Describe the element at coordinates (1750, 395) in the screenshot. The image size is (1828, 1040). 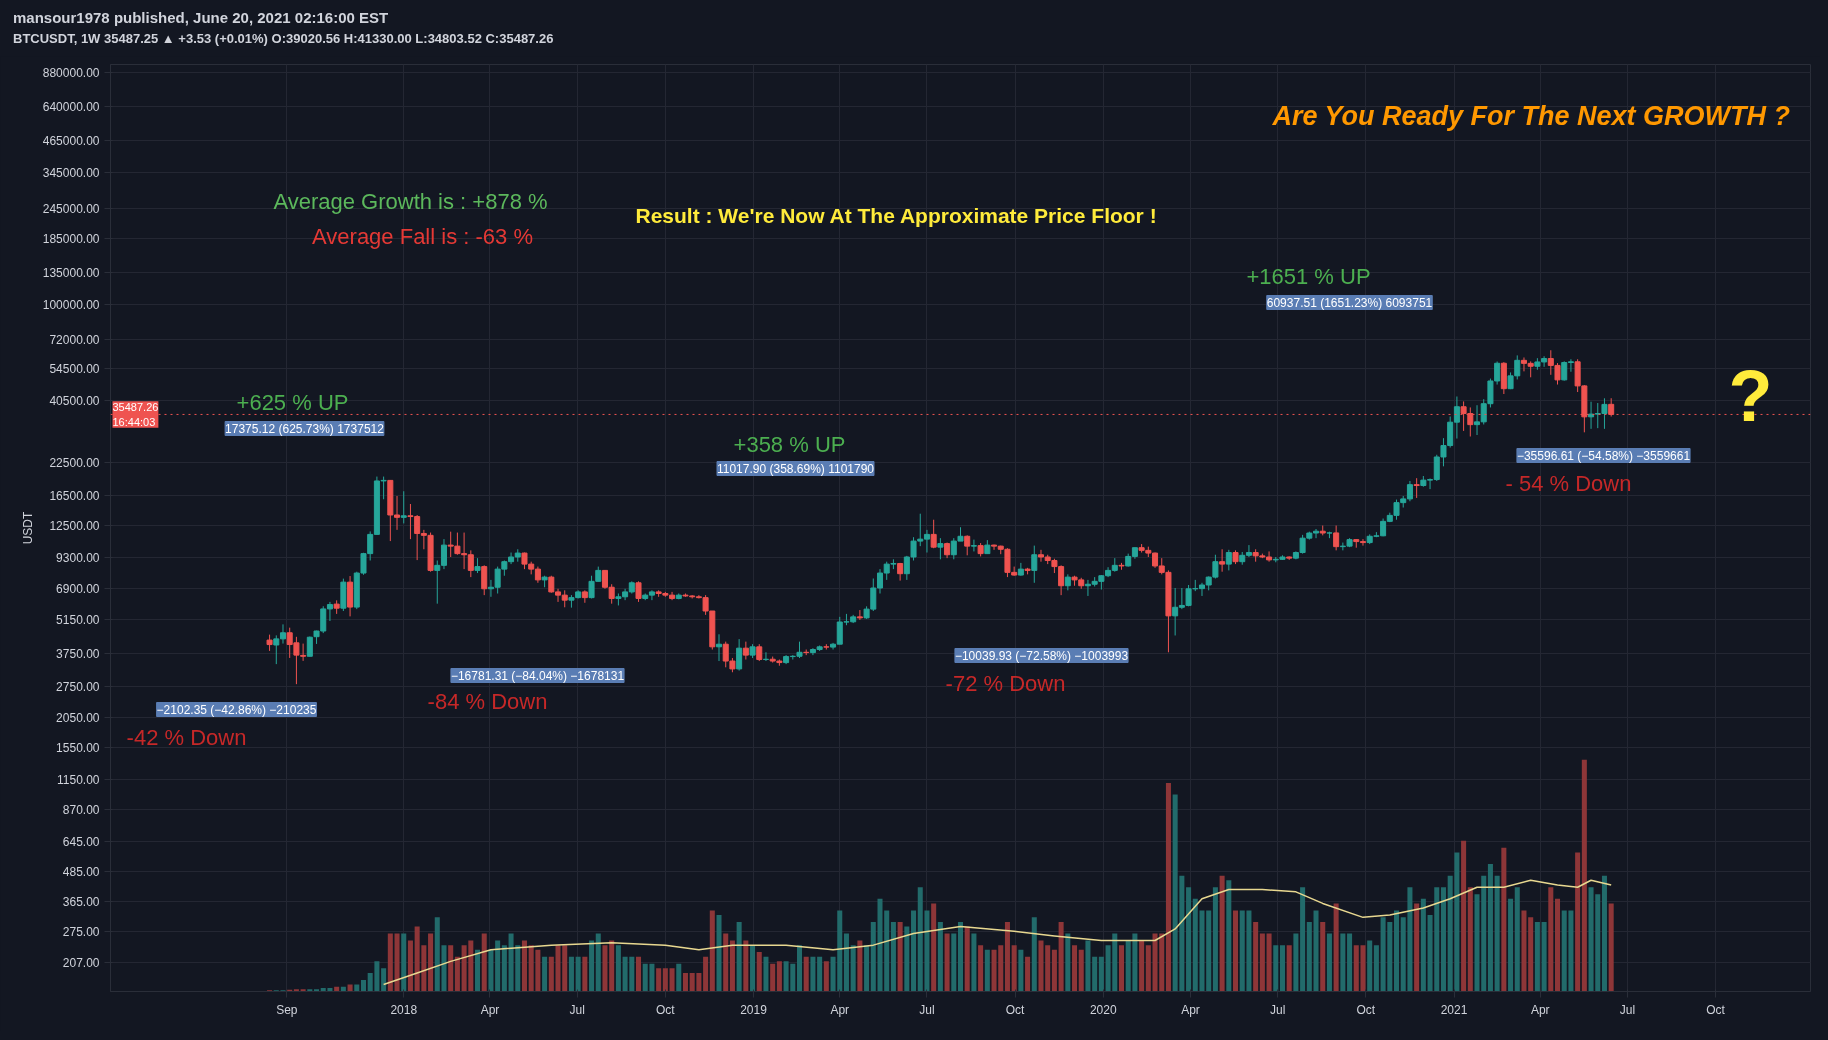
I see `annotation: ?` at that location.